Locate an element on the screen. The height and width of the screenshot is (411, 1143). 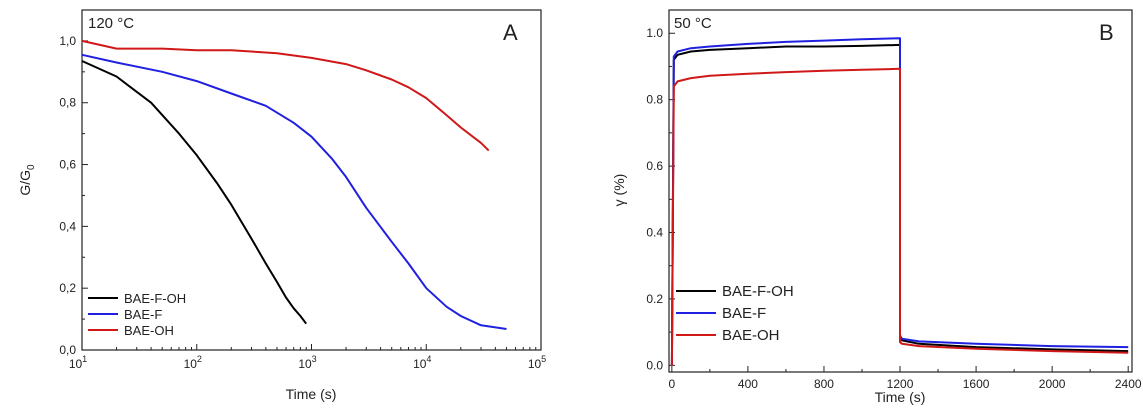
panel-b-x-axis-title: Time (s) is located at coordinates (900, 397).